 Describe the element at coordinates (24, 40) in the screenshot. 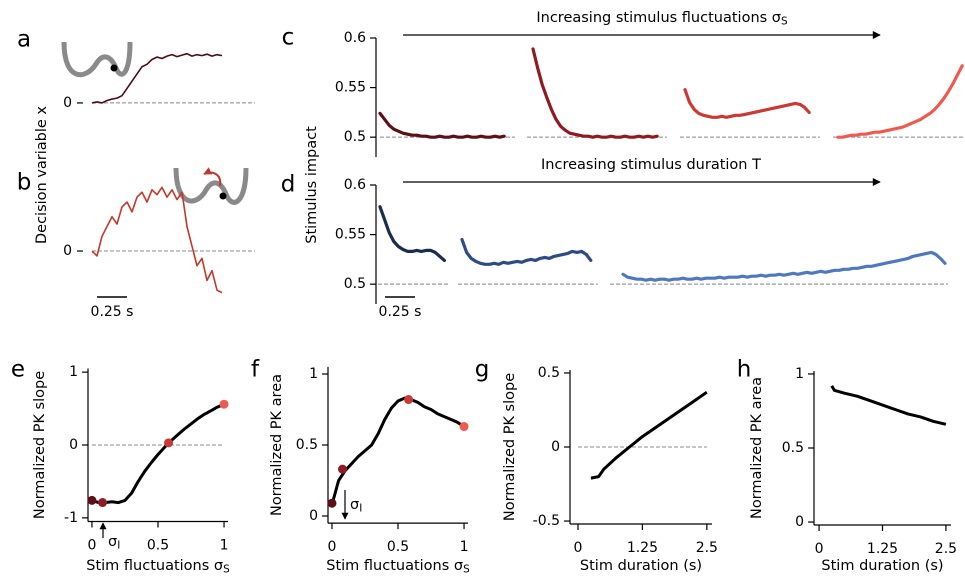

I see `panel-letter: a` at that location.